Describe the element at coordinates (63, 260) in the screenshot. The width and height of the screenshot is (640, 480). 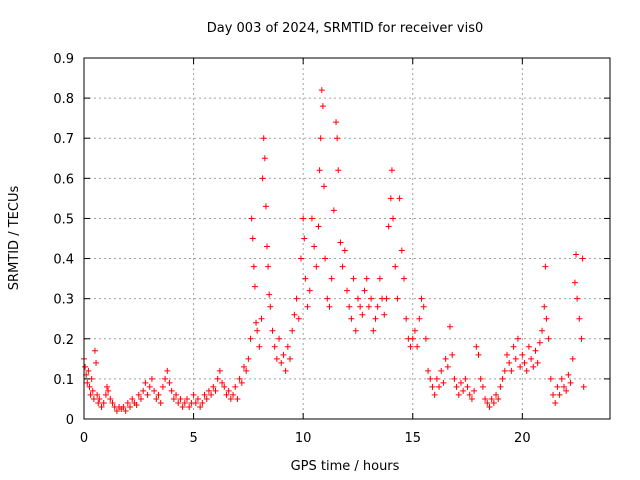
I see `y-tick-label: 0.4` at that location.